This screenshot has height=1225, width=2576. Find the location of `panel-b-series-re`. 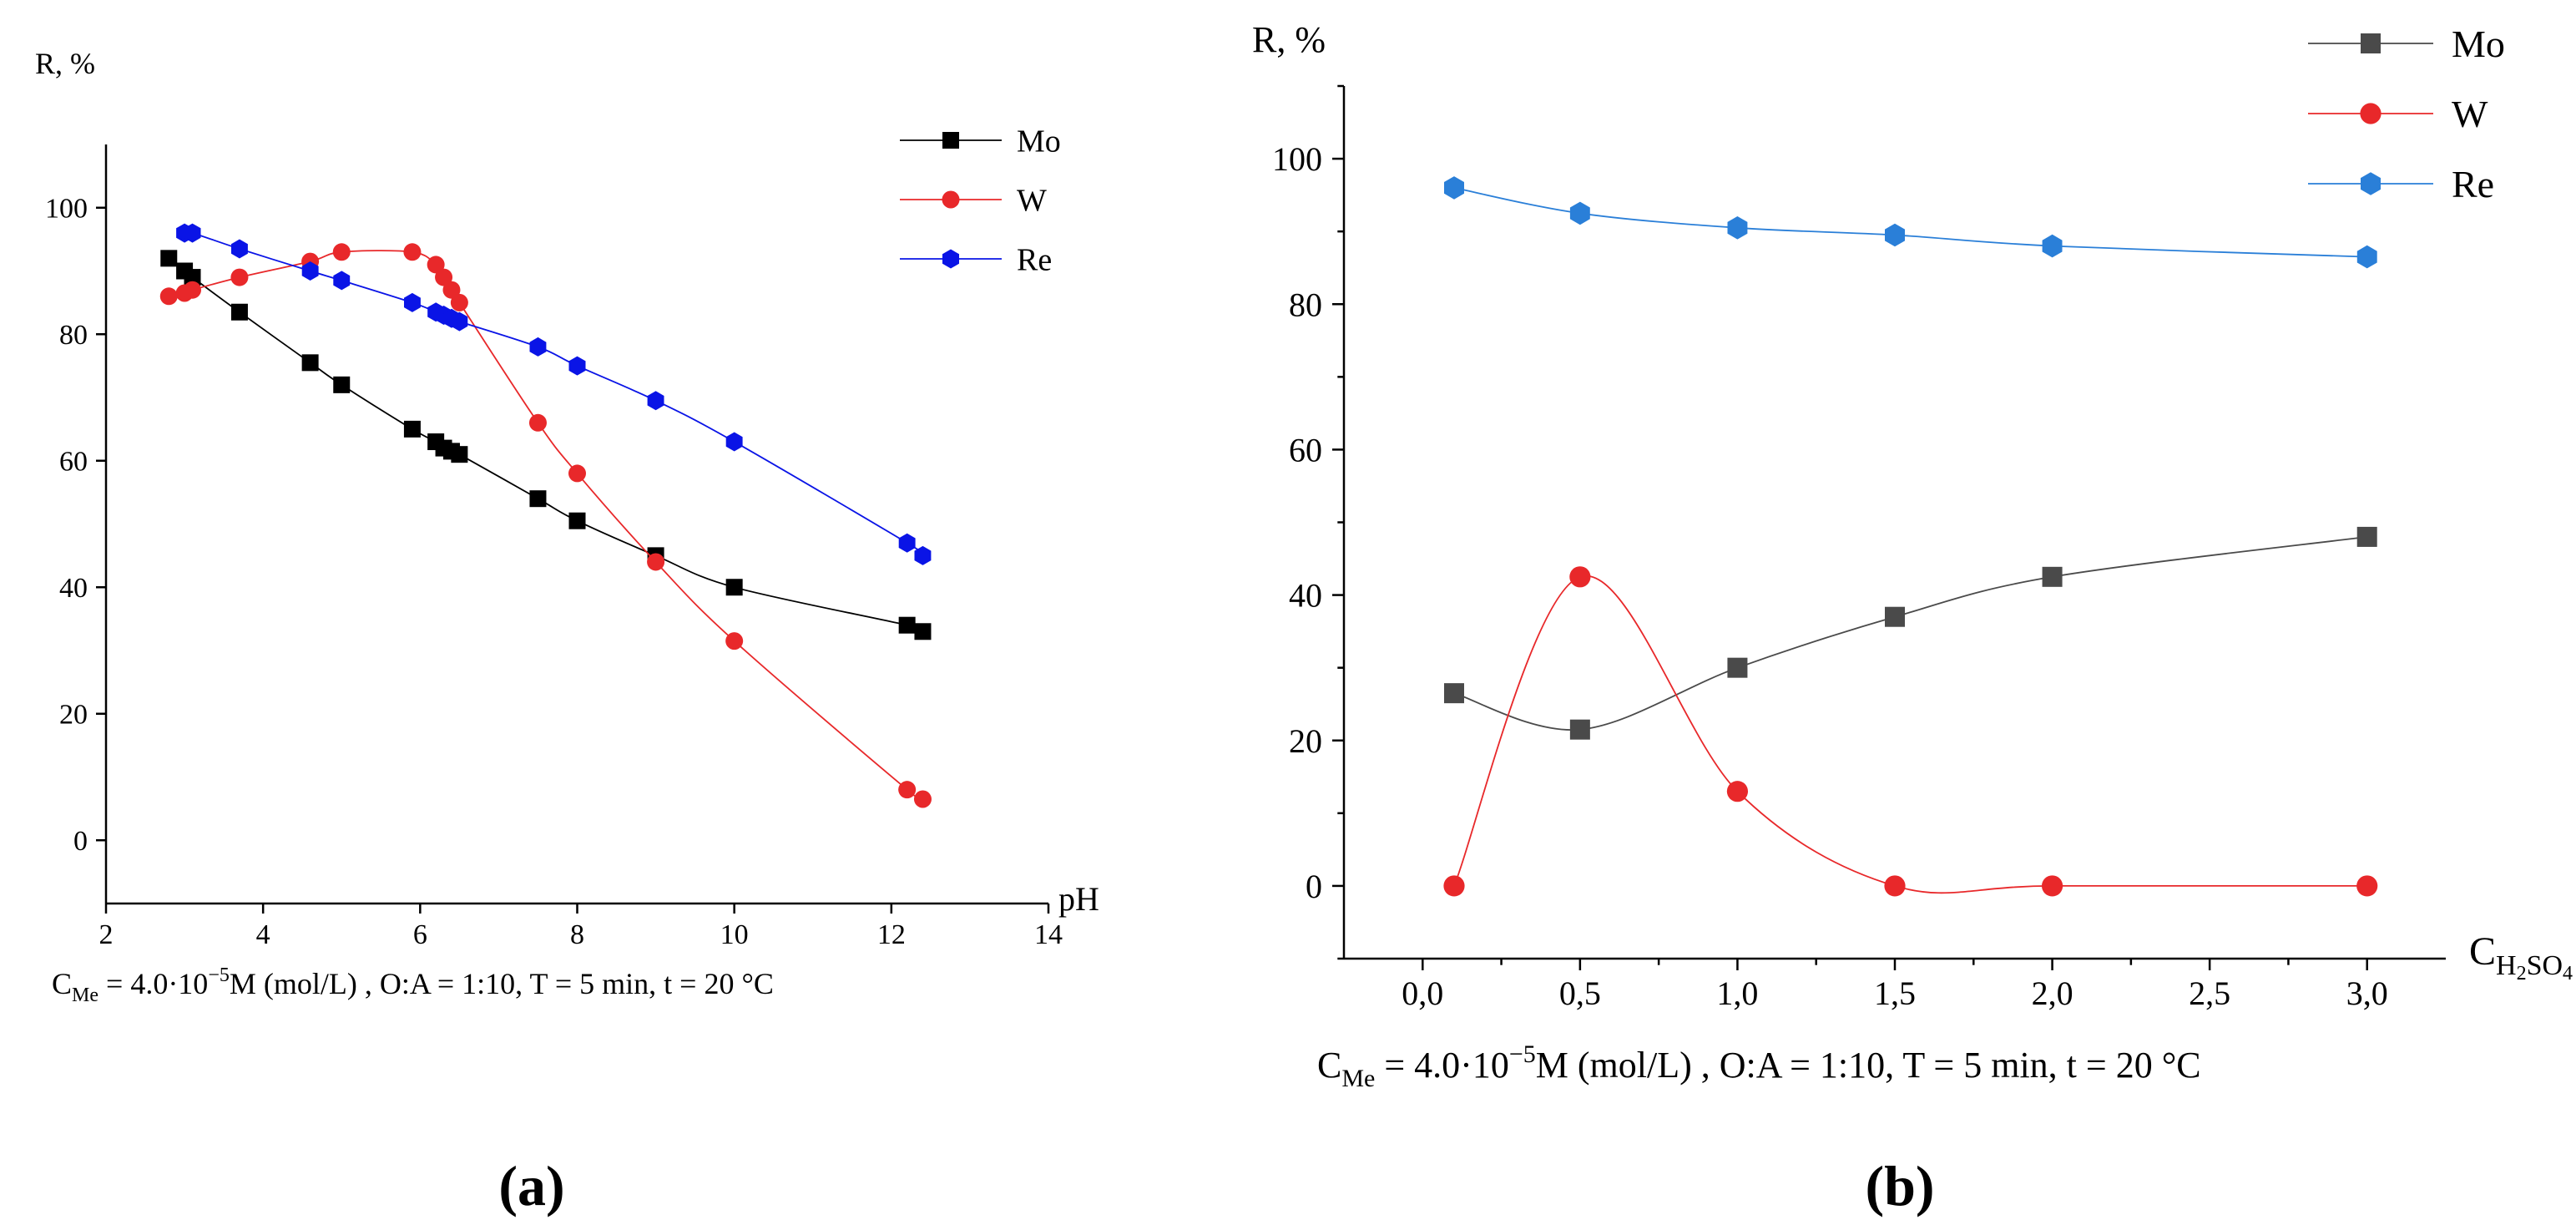

panel-b-series-re is located at coordinates (1910, 222).